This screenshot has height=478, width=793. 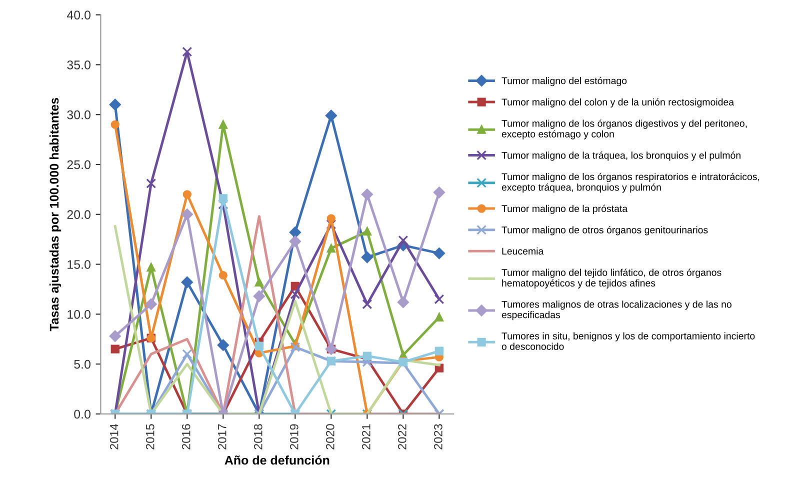 What do you see at coordinates (605, 231) in the screenshot?
I see `legend-label: Tumor maligno de otros órganos genitourinarios` at bounding box center [605, 231].